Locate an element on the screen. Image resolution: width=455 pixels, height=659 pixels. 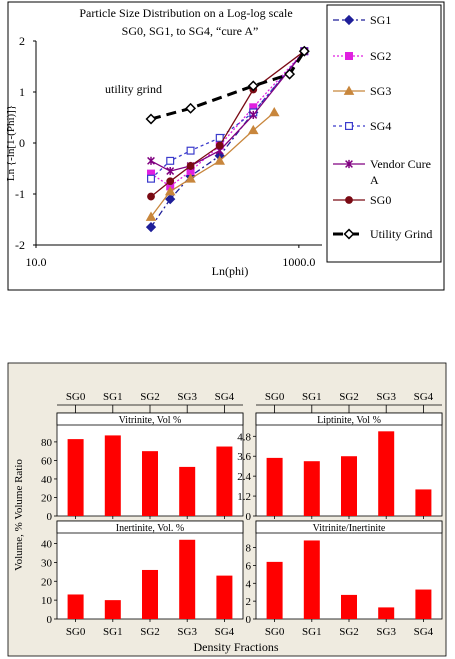
chart1-legend-label: SG4 is located at coordinates (380, 126).